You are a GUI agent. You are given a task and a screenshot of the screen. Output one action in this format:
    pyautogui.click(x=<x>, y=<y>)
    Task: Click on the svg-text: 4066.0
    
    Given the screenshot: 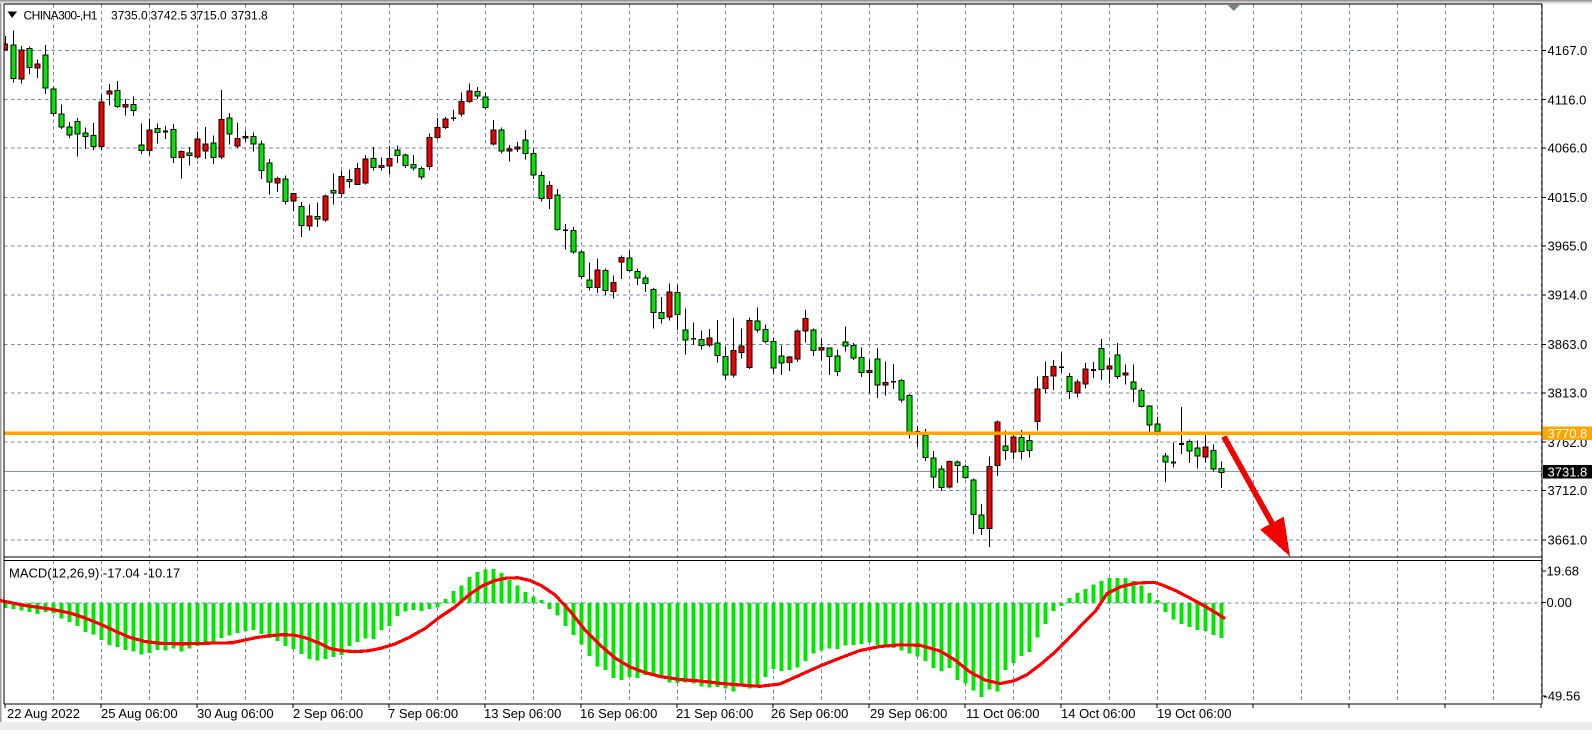 What is the action you would take?
    pyautogui.click(x=1568, y=148)
    